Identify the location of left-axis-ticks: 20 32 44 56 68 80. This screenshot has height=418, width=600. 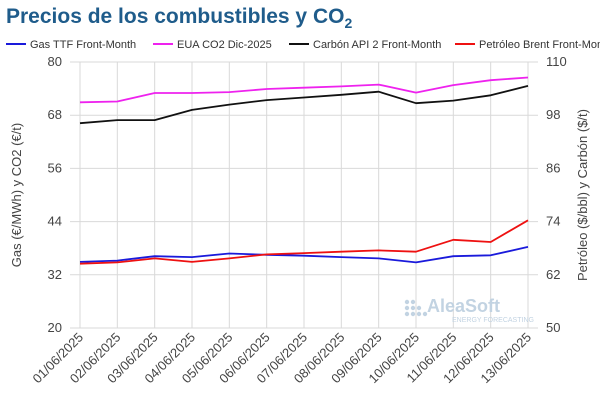
(55, 194).